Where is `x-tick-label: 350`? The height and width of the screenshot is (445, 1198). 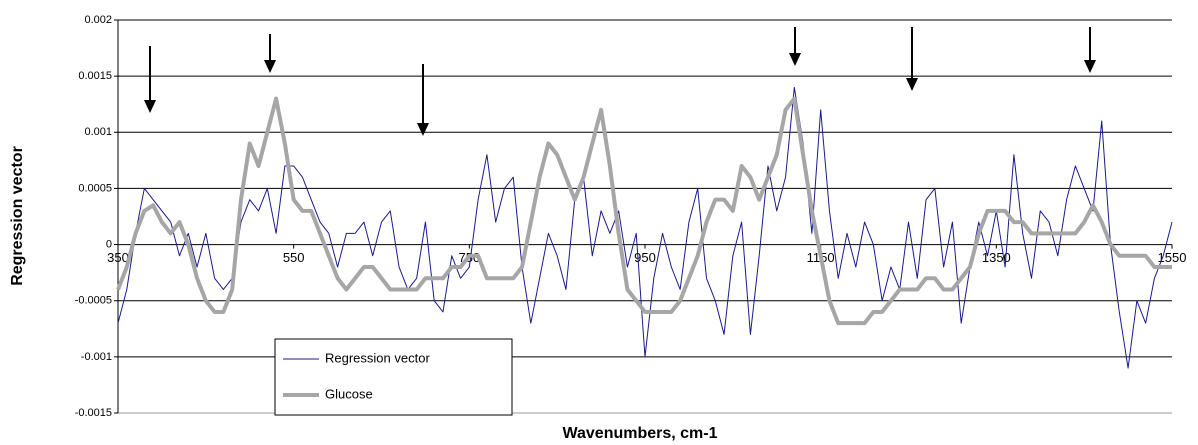
x-tick-label: 350 is located at coordinates (118, 257).